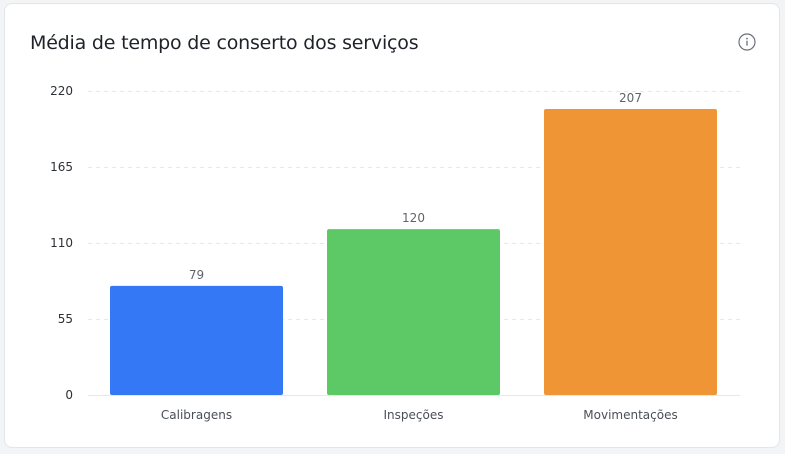 This screenshot has width=785, height=454. What do you see at coordinates (224, 43) in the screenshot?
I see `chart-title: Média de tempo de conserto dos serviços` at bounding box center [224, 43].